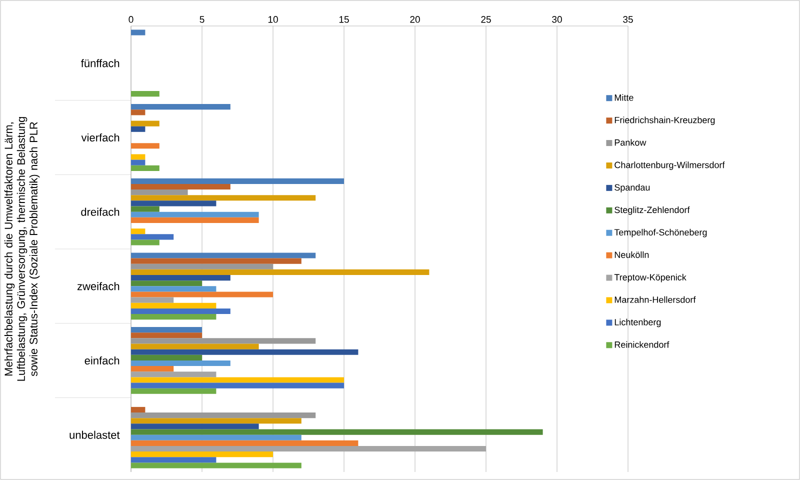 This screenshot has height=480, width=800. I want to click on legend-label: Friedrichshain-Kreuzberg, so click(664, 121).